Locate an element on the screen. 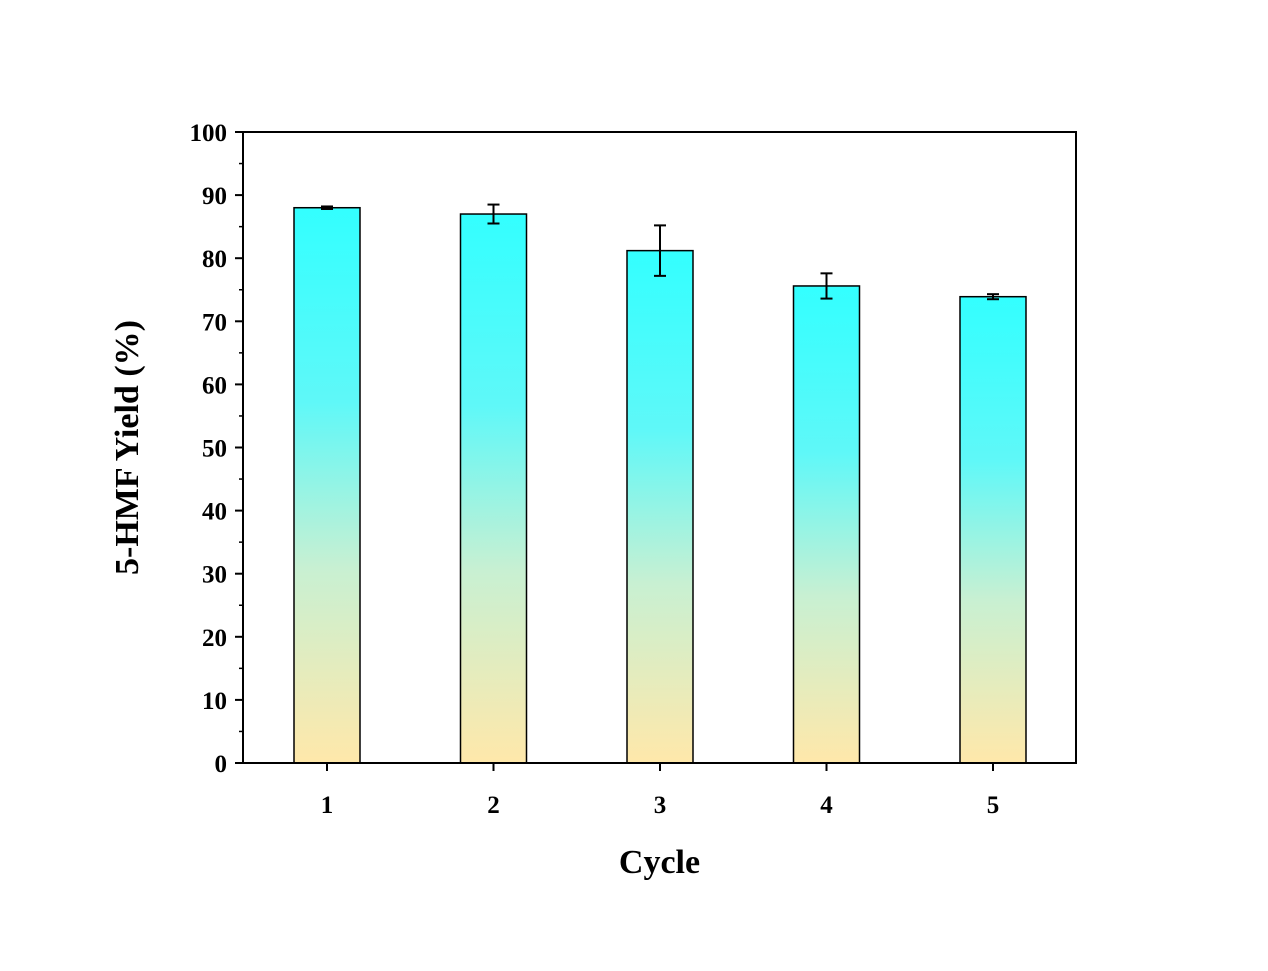 Image resolution: width=1268 pixels, height=971 pixels. x-tick-label: 3 is located at coordinates (660, 805).